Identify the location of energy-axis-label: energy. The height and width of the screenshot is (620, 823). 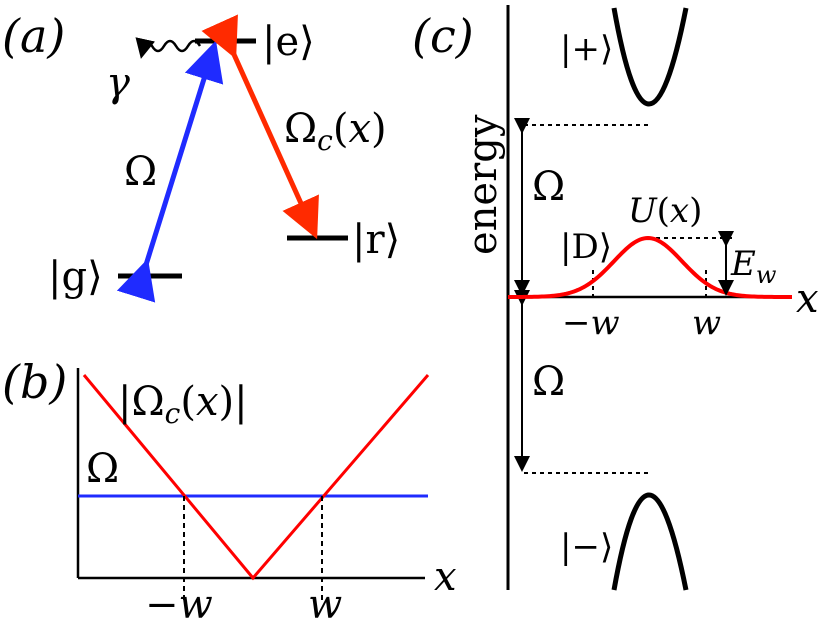
(483, 184).